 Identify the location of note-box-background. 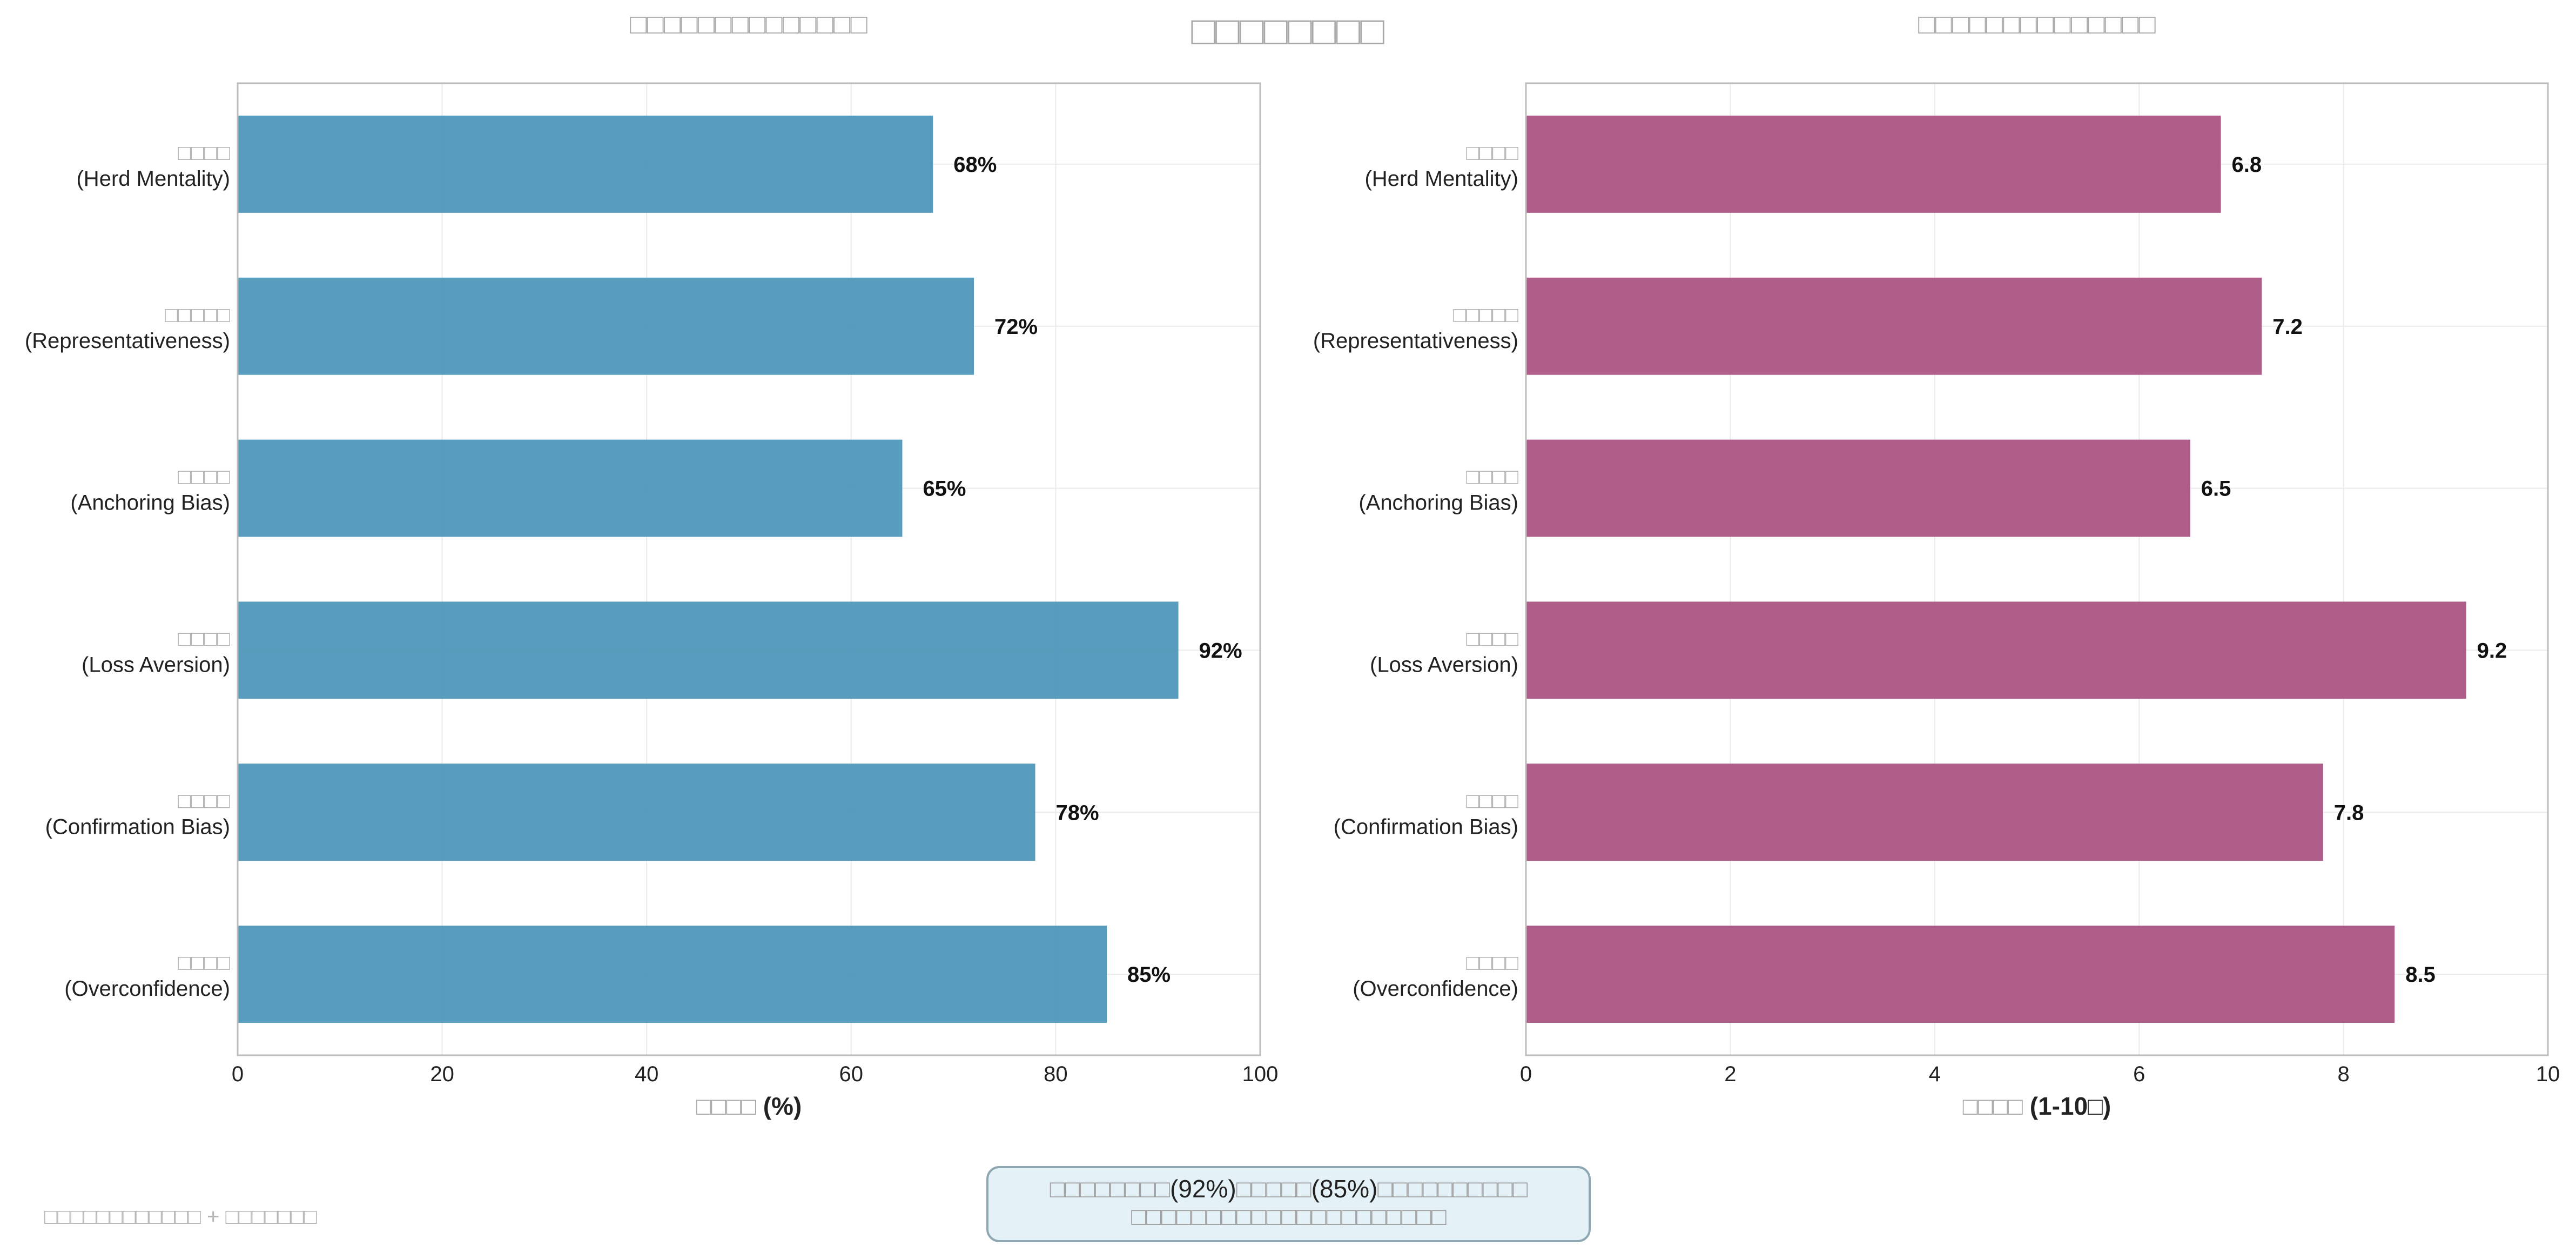
(1288, 1204).